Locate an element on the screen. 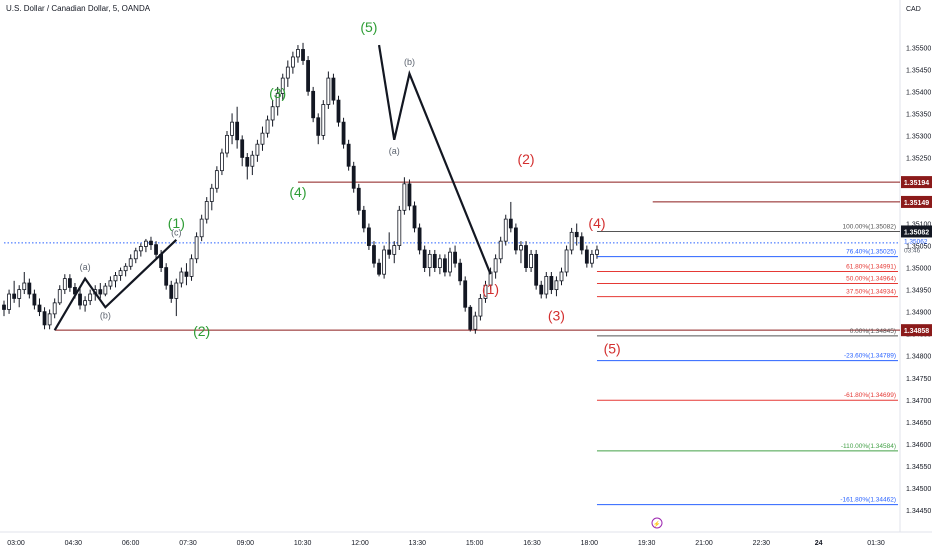  countdown-label: 03:46 is located at coordinates (912, 250).